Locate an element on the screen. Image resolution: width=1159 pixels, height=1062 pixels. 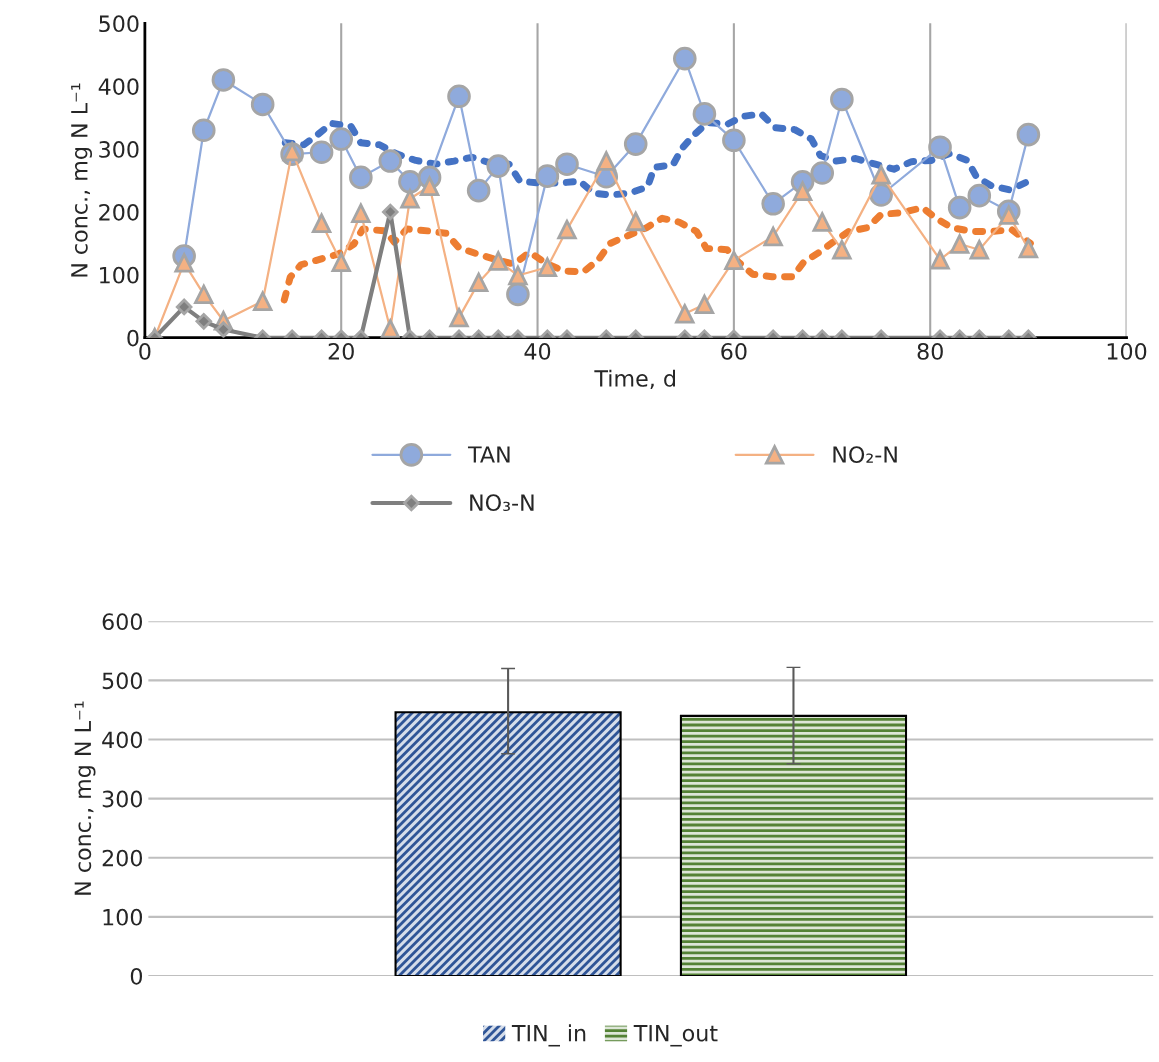
legend-label: TIN_out is located at coordinates (675, 1036).